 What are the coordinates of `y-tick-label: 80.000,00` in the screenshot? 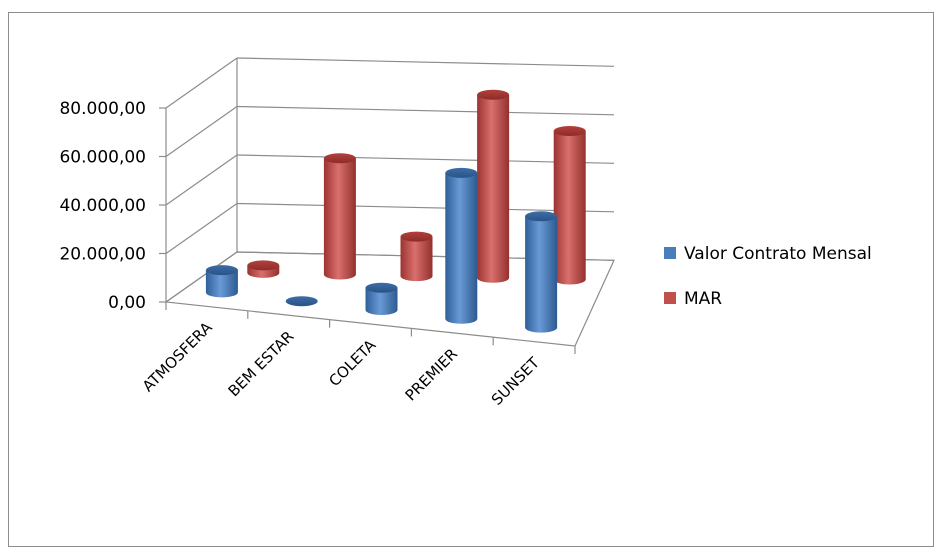 It's located at (102, 109).